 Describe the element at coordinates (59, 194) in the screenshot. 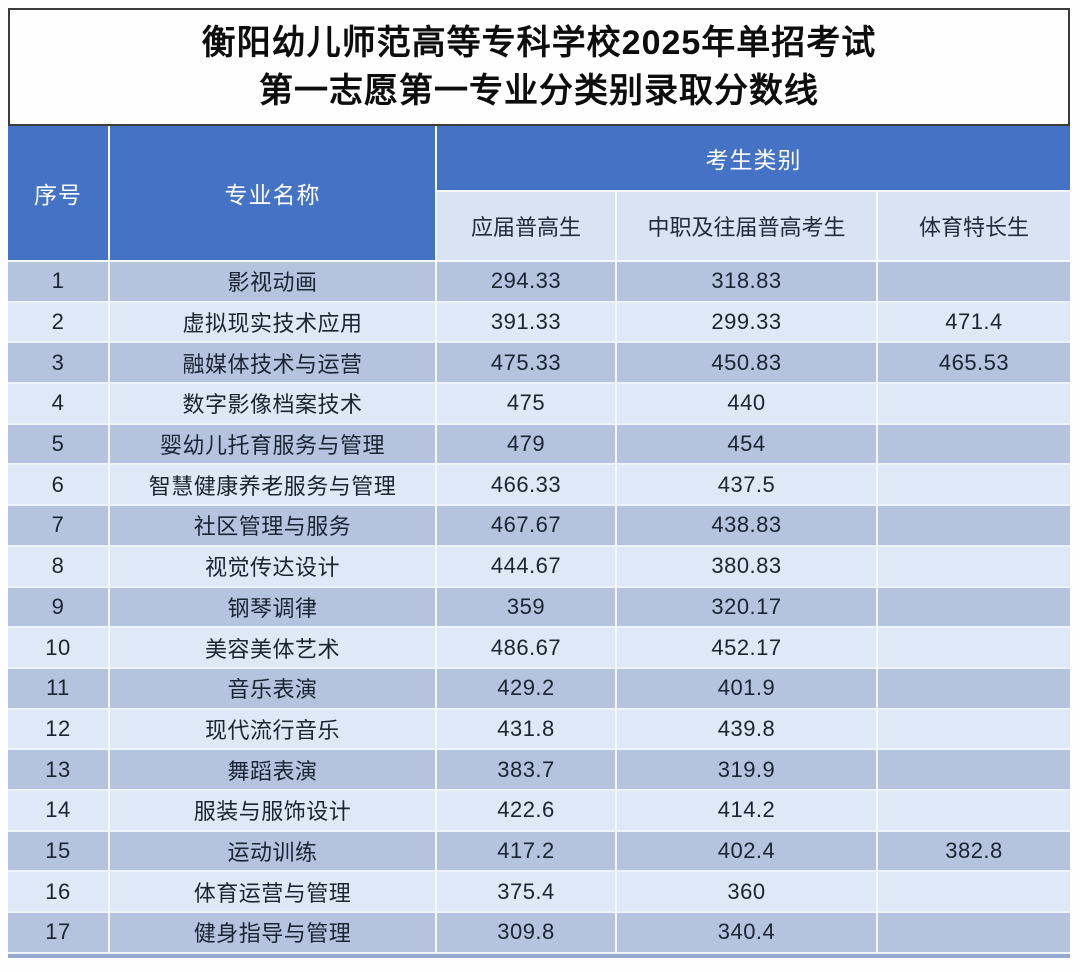

I see `header-no: 序号` at that location.